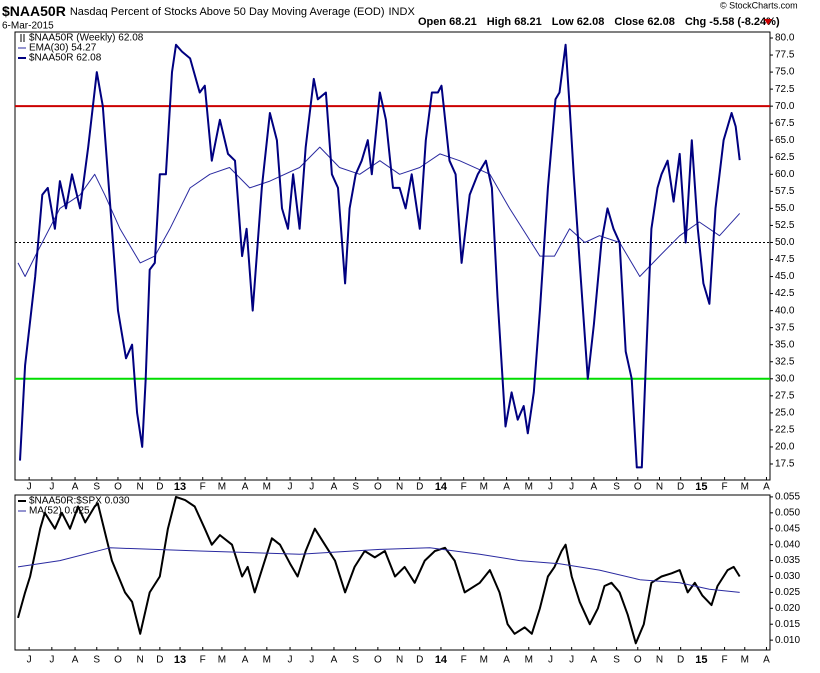  I want to click on quote-item: High 68.21, so click(514, 22).